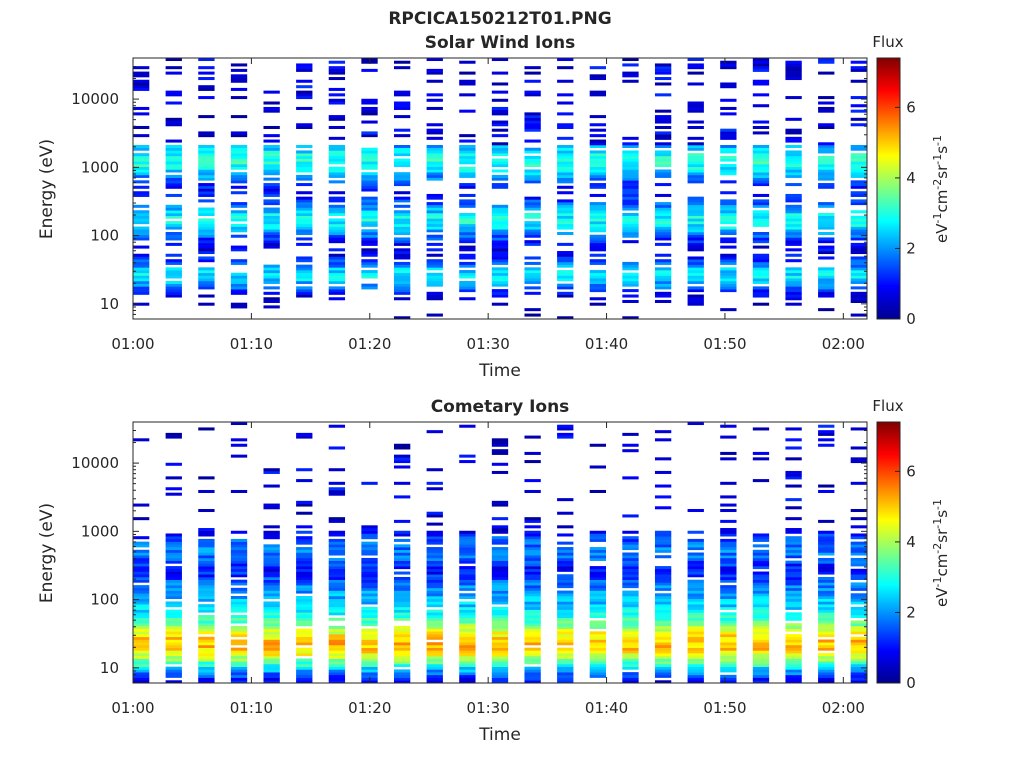 The width and height of the screenshot is (1024, 768). I want to click on x-axis-label: Time, so click(499, 735).